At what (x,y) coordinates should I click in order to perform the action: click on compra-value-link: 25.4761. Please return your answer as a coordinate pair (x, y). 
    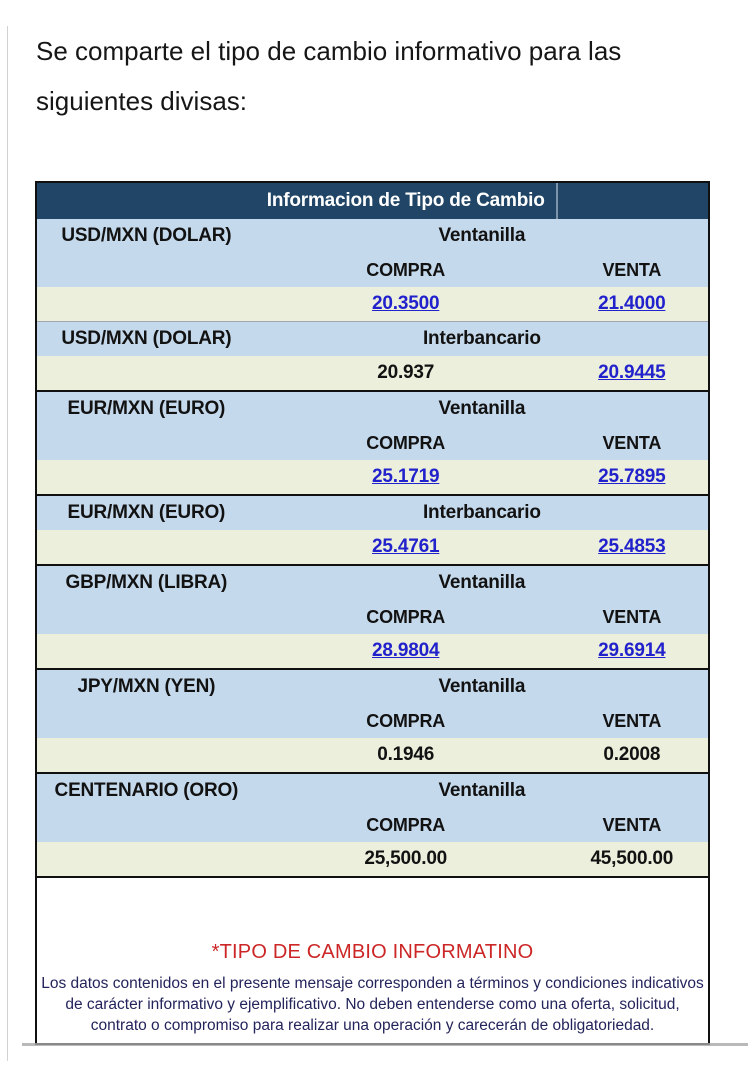
    Looking at the image, I should click on (406, 546).